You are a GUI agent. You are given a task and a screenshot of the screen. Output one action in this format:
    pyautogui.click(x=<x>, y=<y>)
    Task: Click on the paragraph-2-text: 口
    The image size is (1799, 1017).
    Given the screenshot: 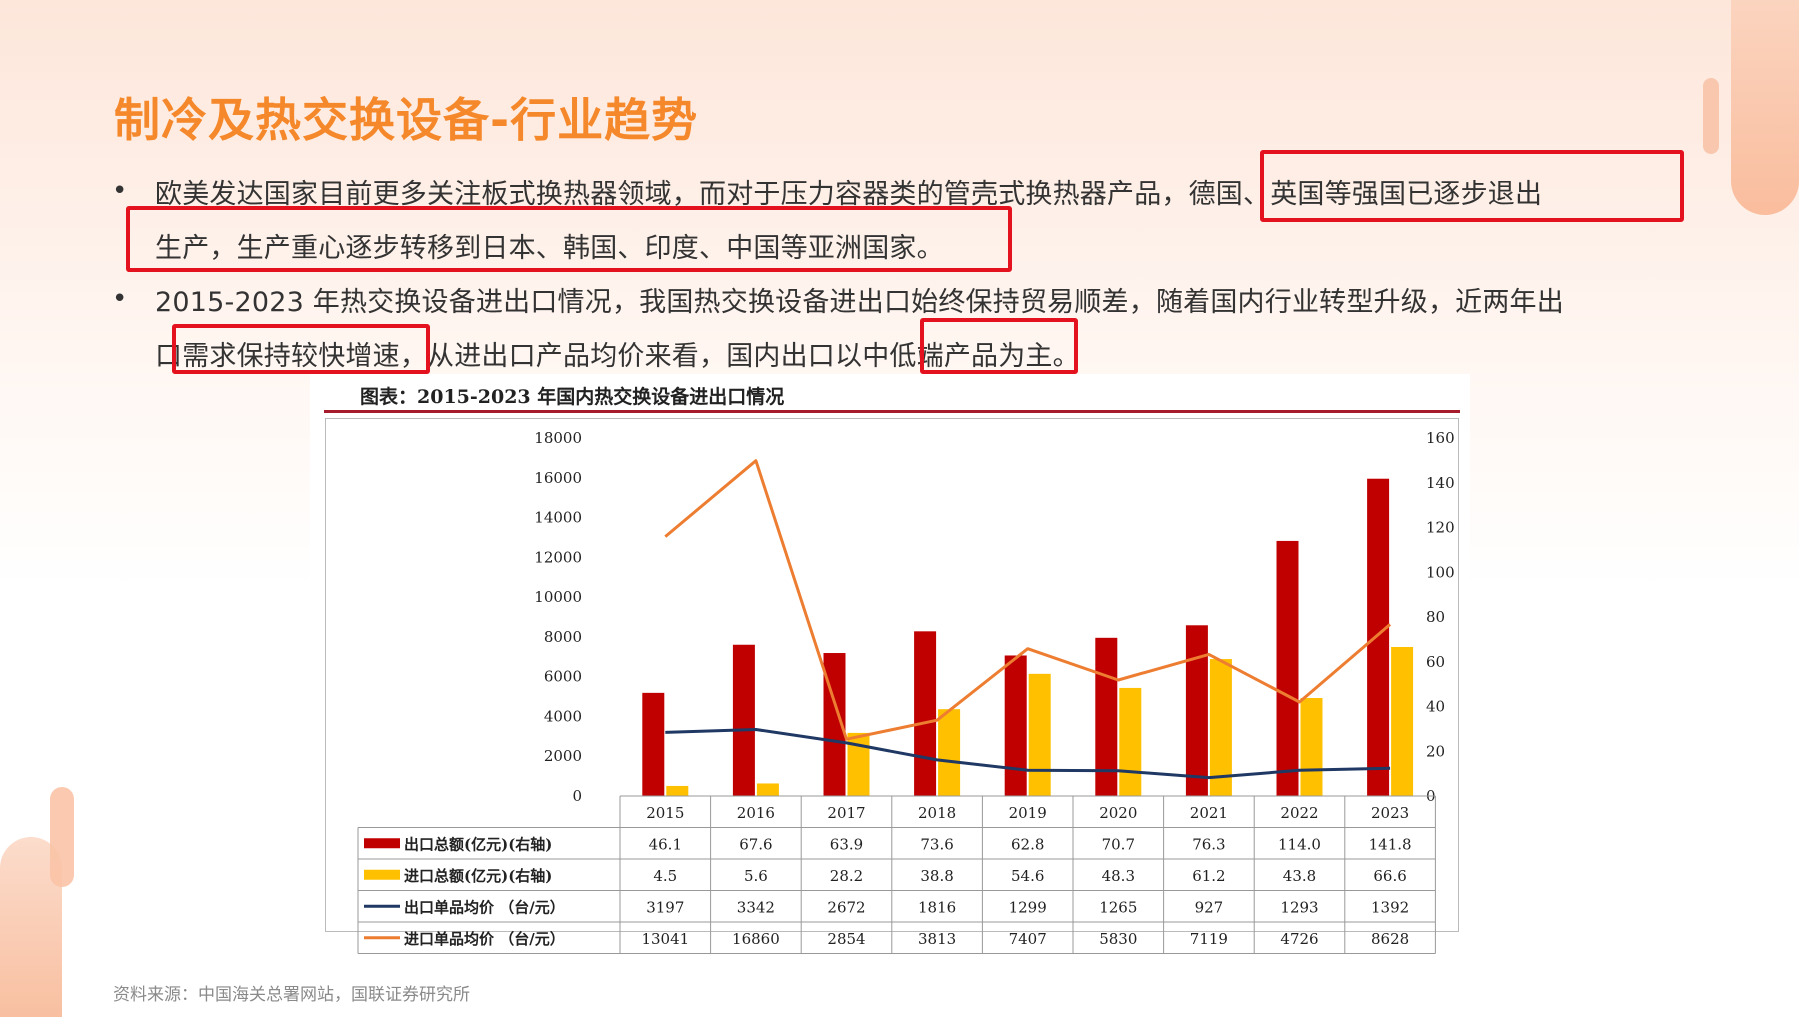 What is the action you would take?
    pyautogui.click(x=169, y=356)
    